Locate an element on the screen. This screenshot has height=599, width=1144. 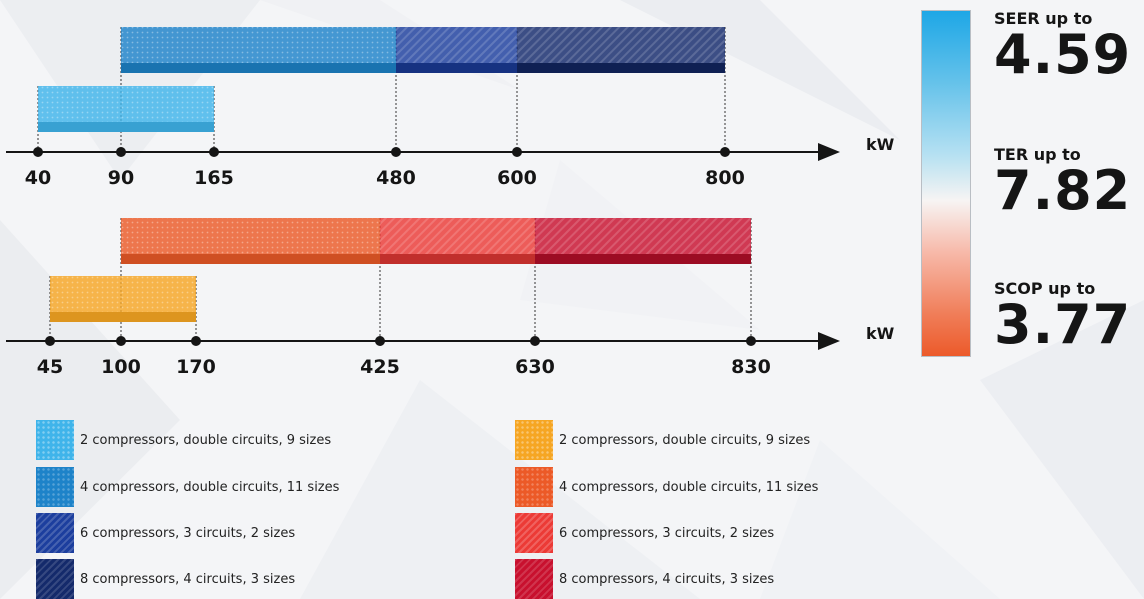
legend-item-cooling-4-compressors: 4 compressors, double circuits, 11 sizes is located at coordinates (187, 487).